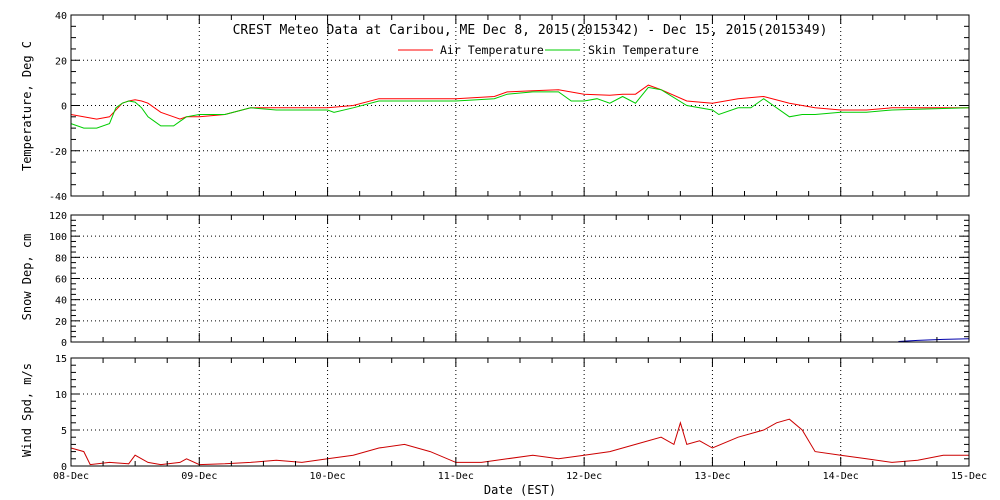  What do you see at coordinates (61, 16) in the screenshot?
I see `panel-0-ytick-label: 40` at bounding box center [61, 16].